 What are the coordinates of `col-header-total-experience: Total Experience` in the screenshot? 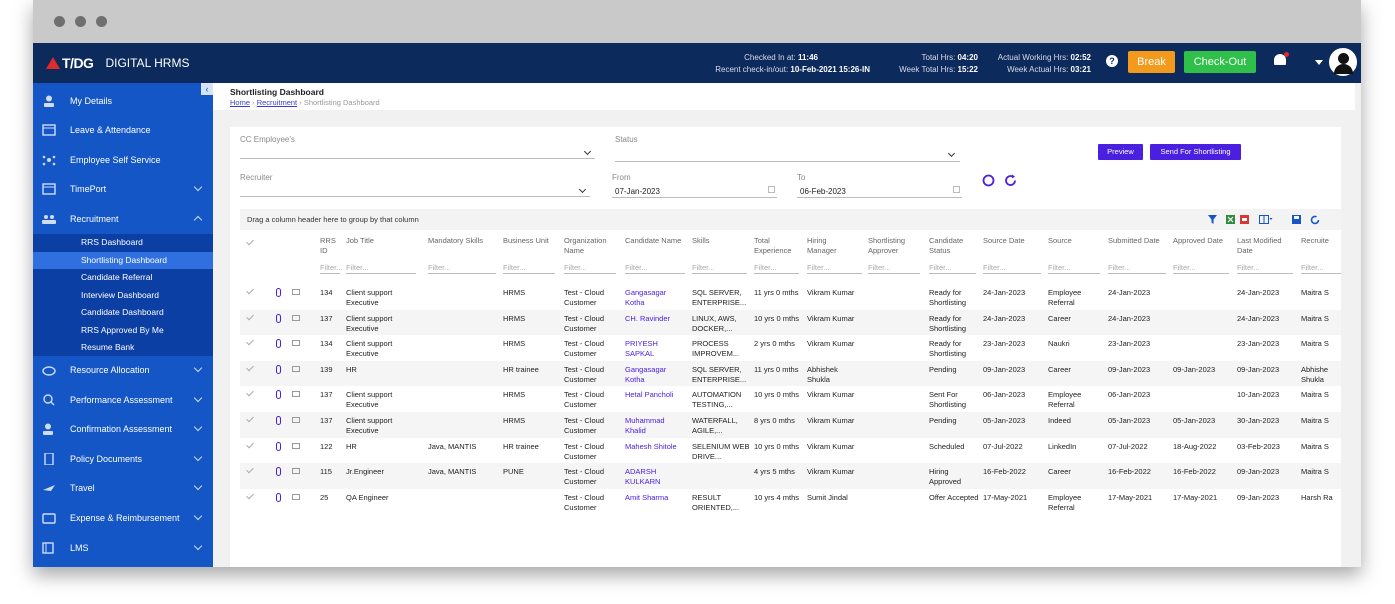 It's located at (773, 245).